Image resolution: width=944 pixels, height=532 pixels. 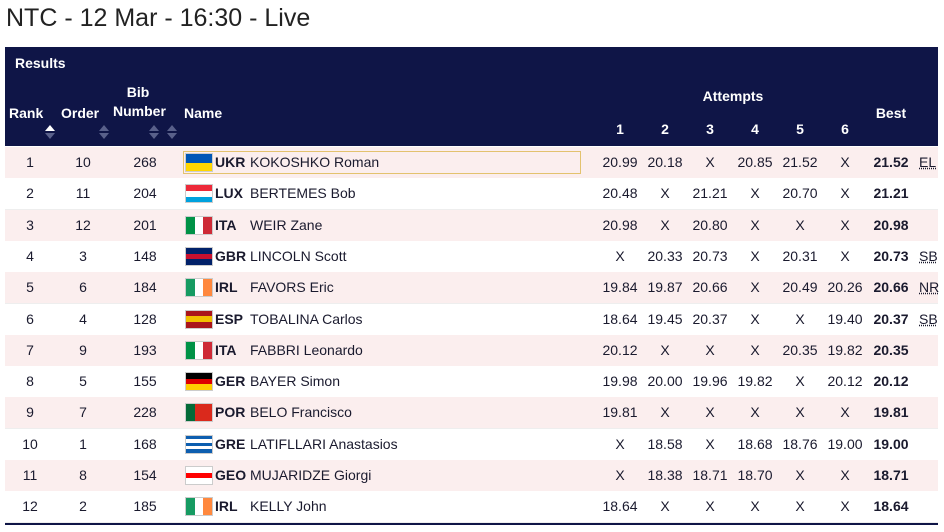 What do you see at coordinates (665, 255) in the screenshot?
I see `attempt-result: 20.33` at bounding box center [665, 255].